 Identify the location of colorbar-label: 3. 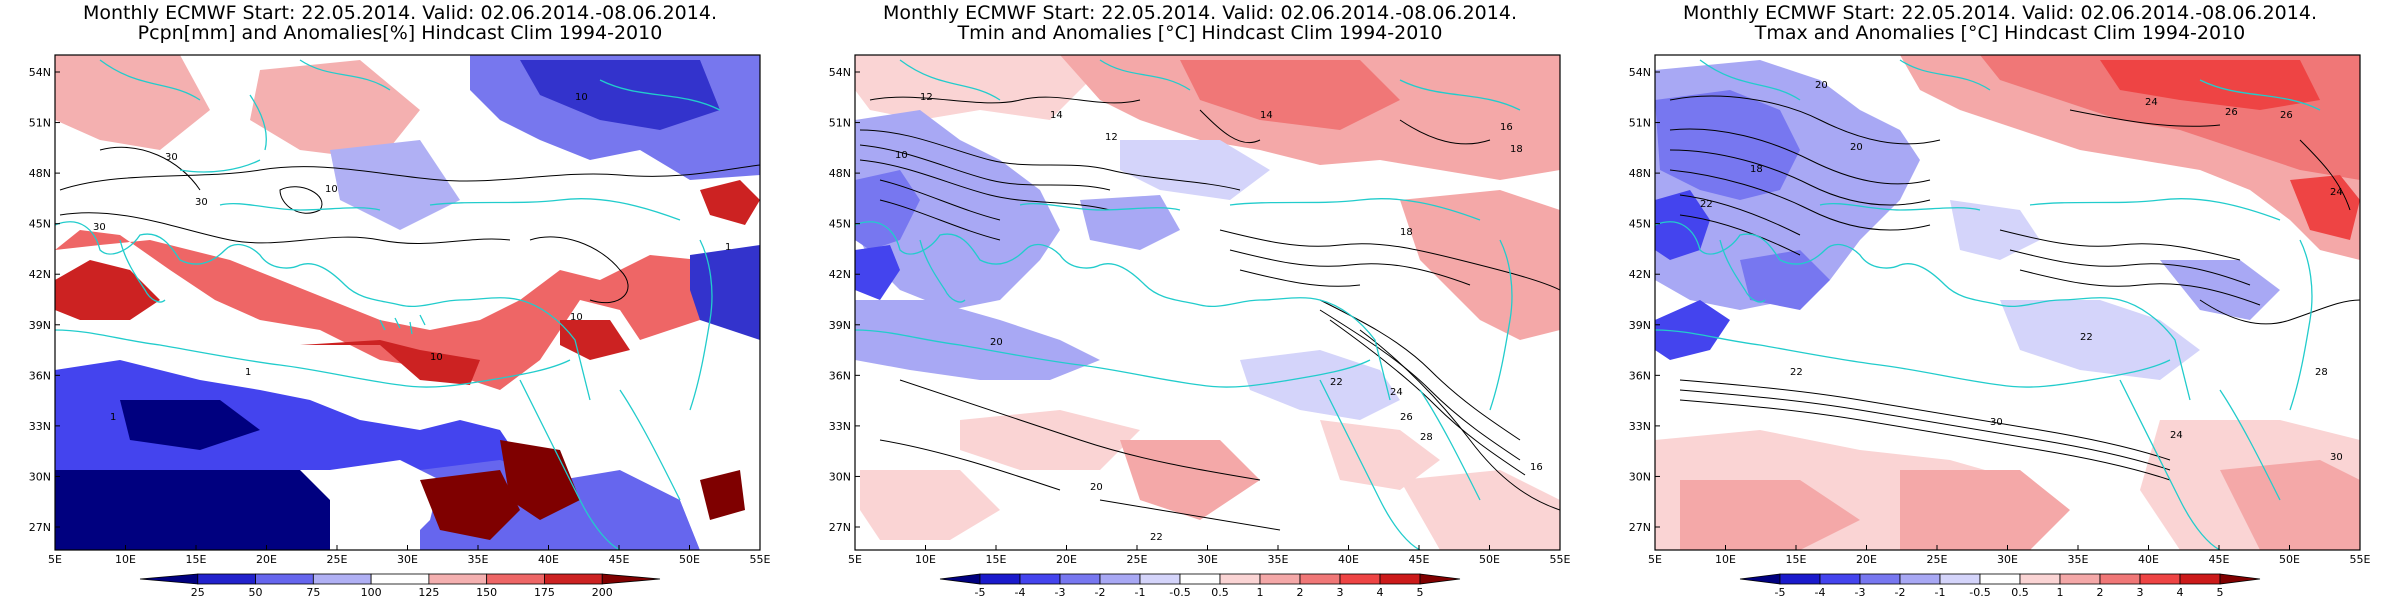
(1340, 592).